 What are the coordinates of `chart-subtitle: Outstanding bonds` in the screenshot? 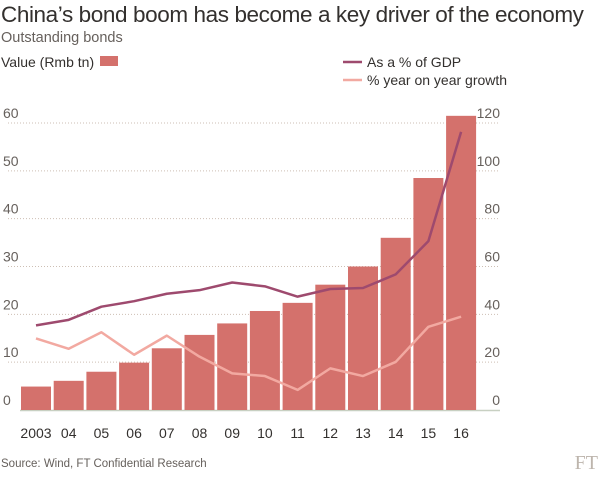 It's located at (62, 38).